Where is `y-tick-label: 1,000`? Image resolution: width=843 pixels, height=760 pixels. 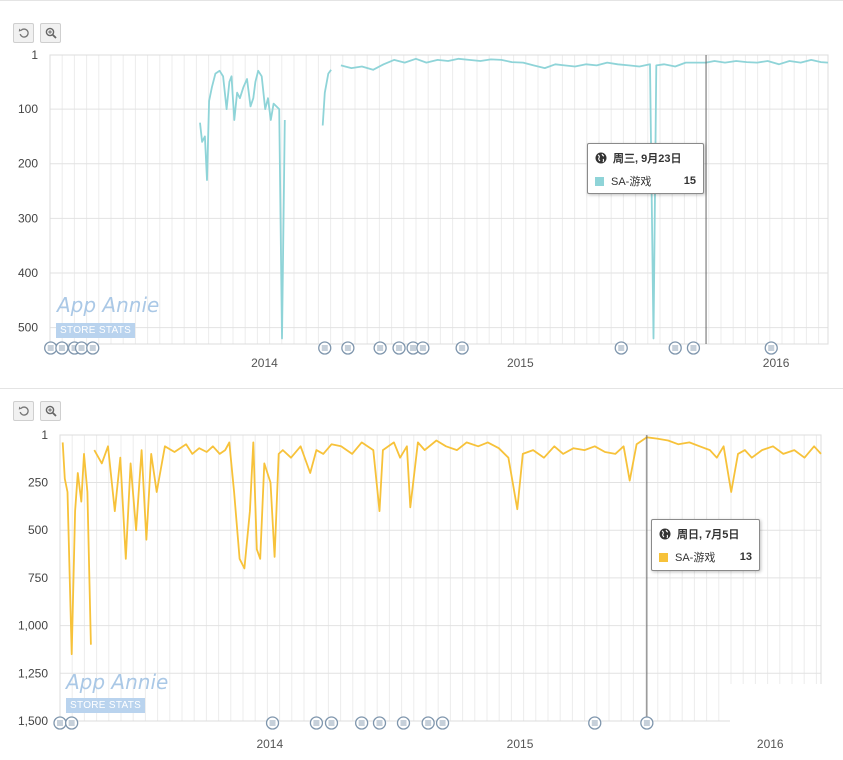
y-tick-label: 1,000 is located at coordinates (33, 626).